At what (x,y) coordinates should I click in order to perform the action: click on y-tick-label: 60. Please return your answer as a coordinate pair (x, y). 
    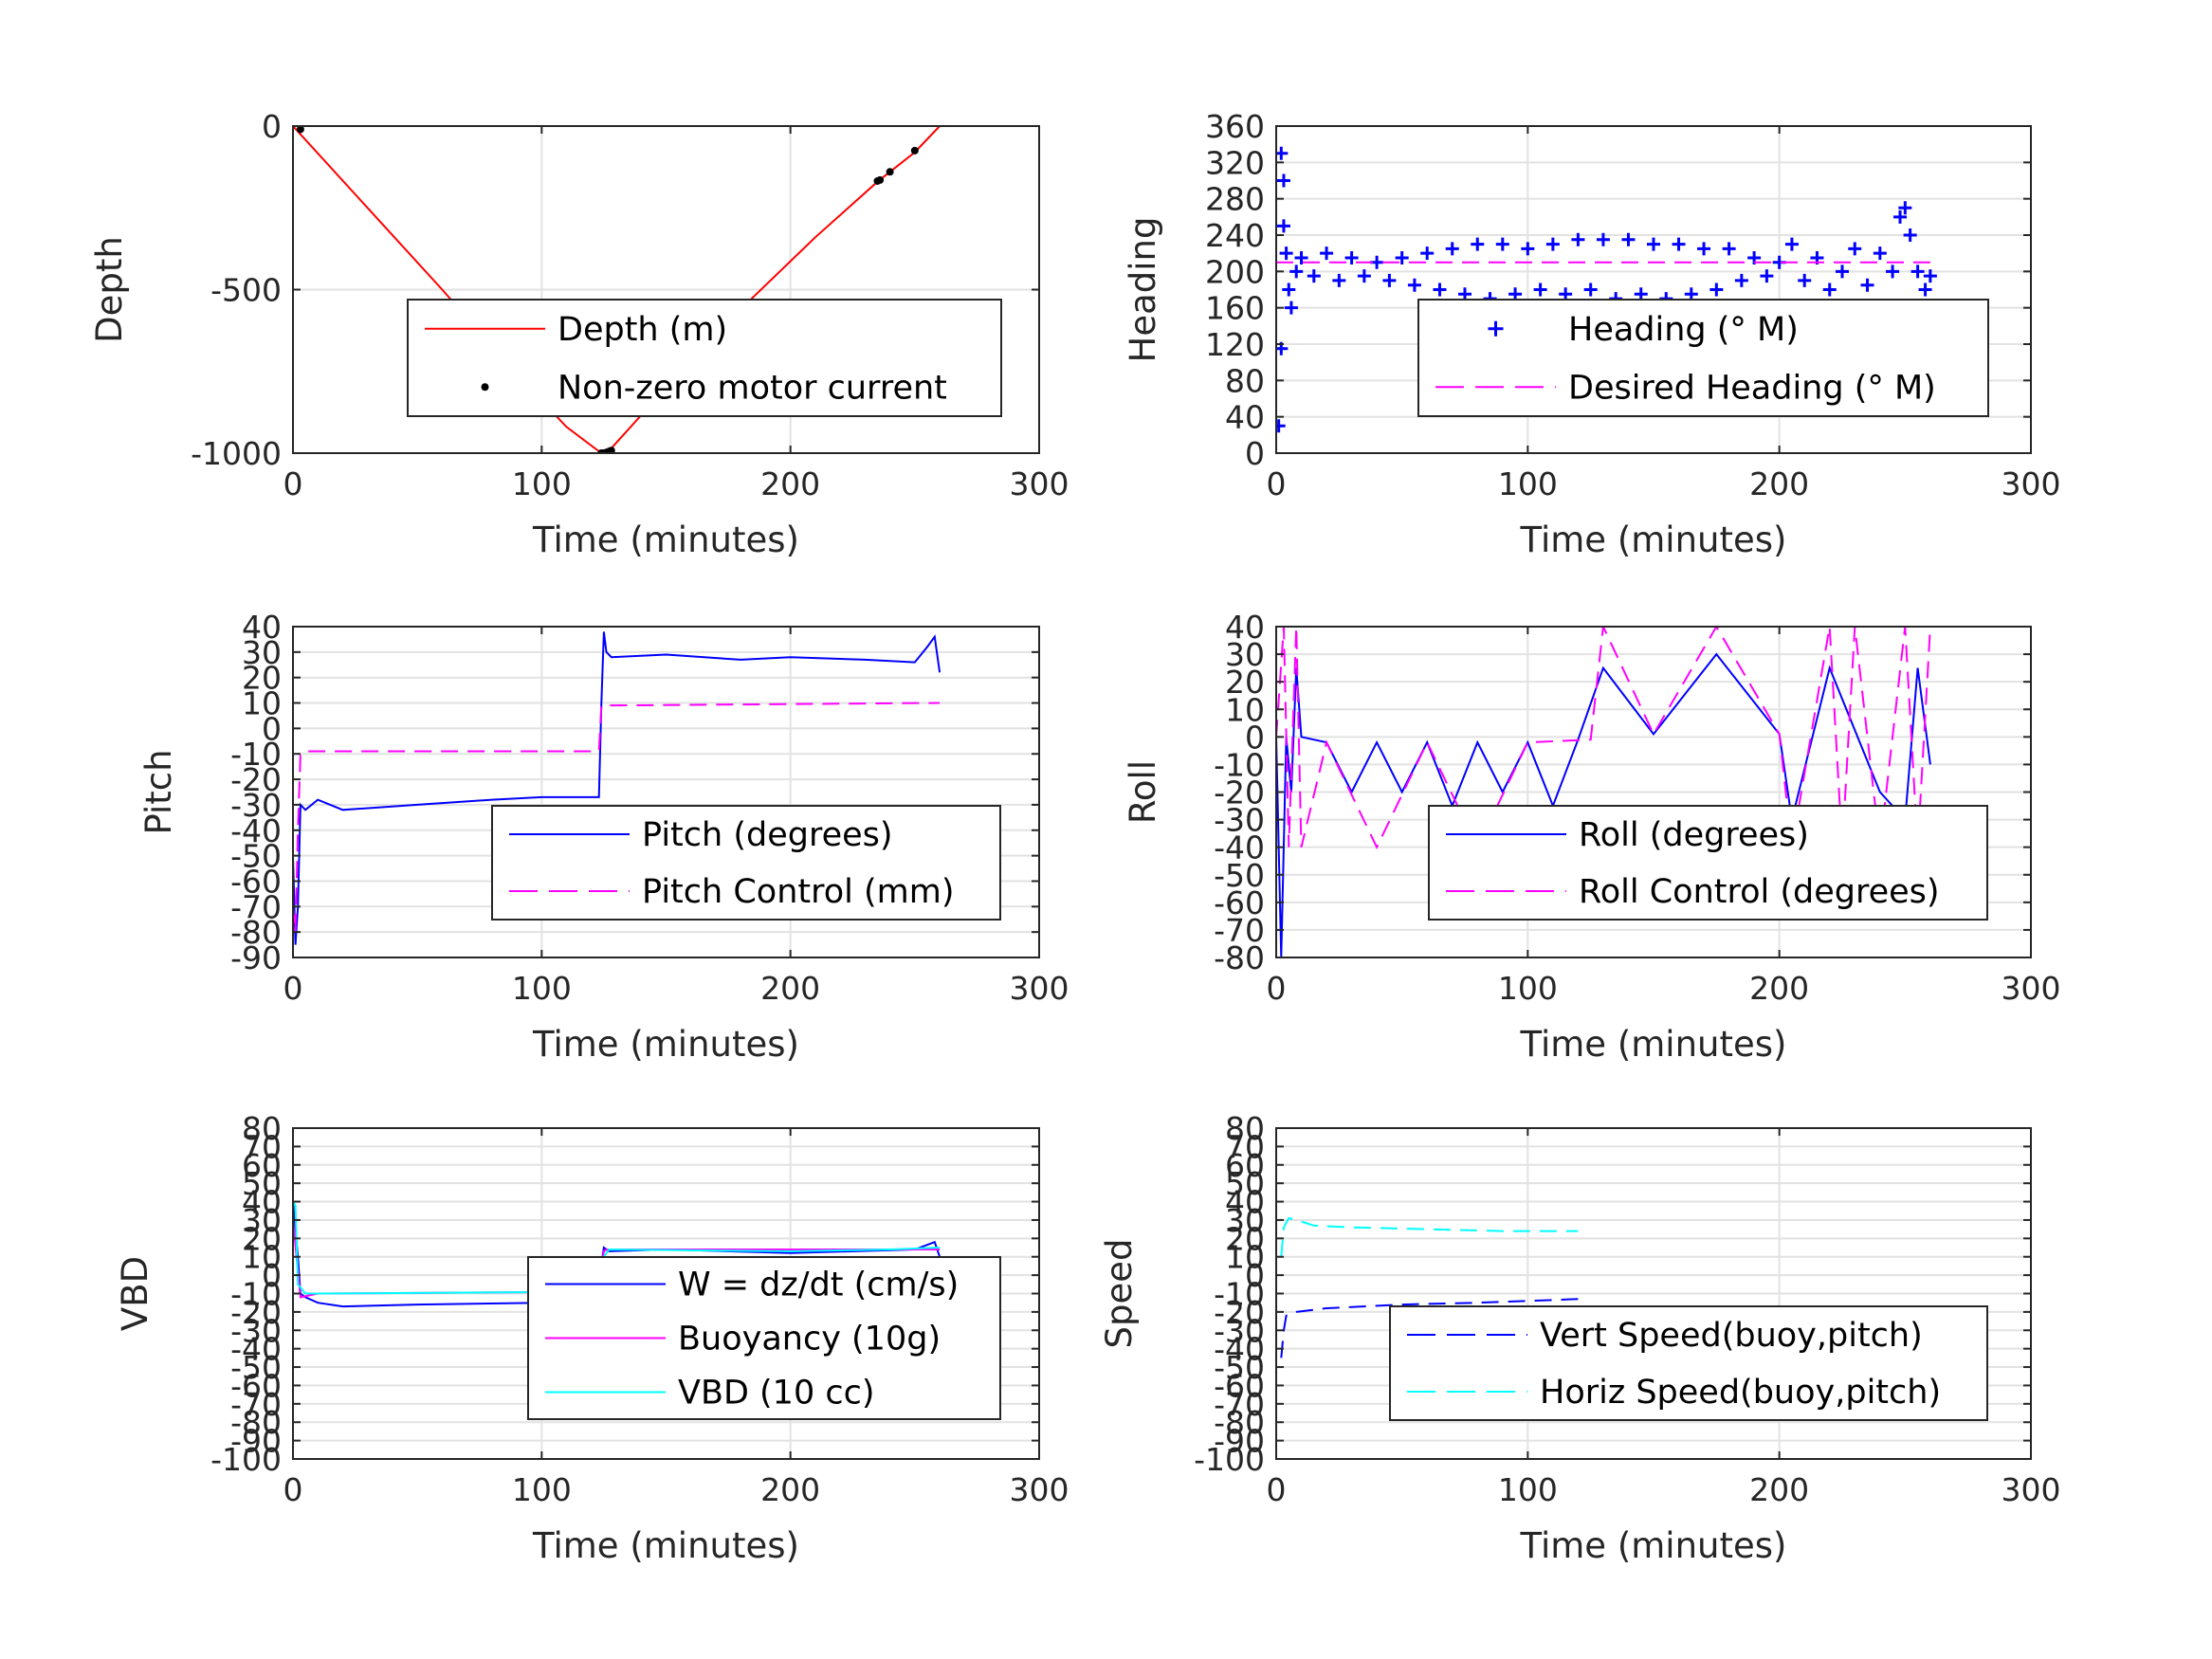
    Looking at the image, I should click on (1245, 1165).